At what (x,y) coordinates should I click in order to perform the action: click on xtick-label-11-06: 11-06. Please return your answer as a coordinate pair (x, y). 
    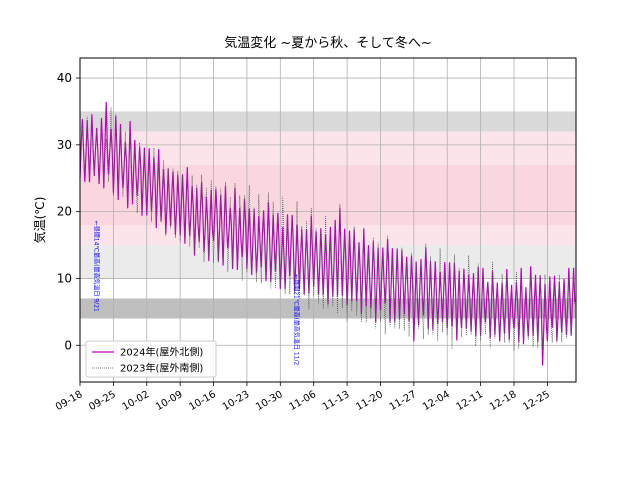
    Looking at the image, I should click on (303, 401).